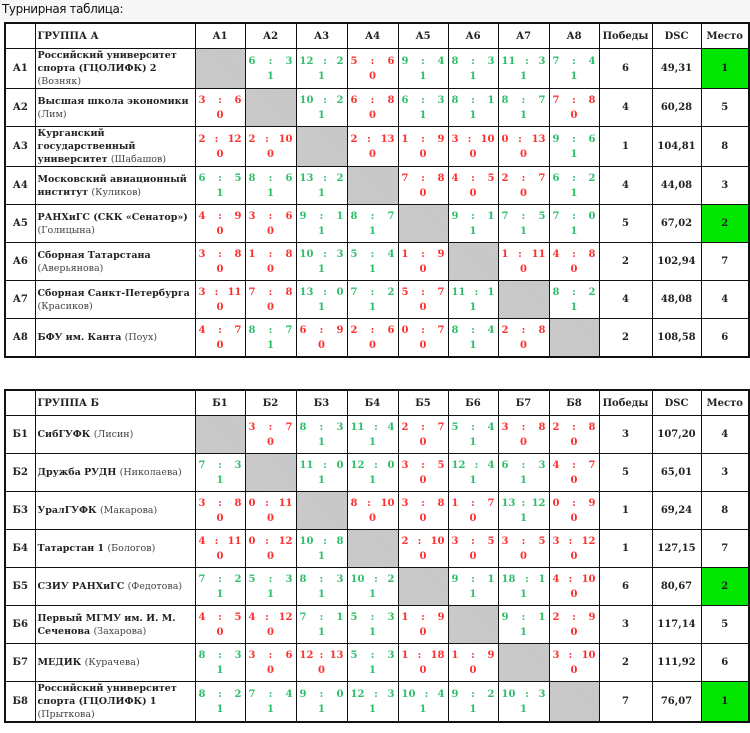 This screenshot has width=750, height=733. Describe the element at coordinates (354, 503) in the screenshot. I see `score-for: 8` at that location.